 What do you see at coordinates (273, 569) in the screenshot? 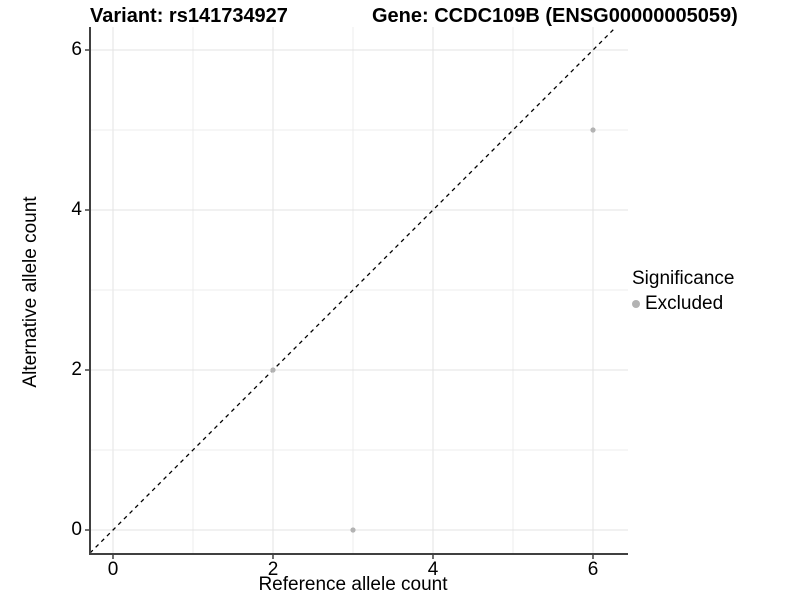
I see `x-tick-label: 2` at bounding box center [273, 569].